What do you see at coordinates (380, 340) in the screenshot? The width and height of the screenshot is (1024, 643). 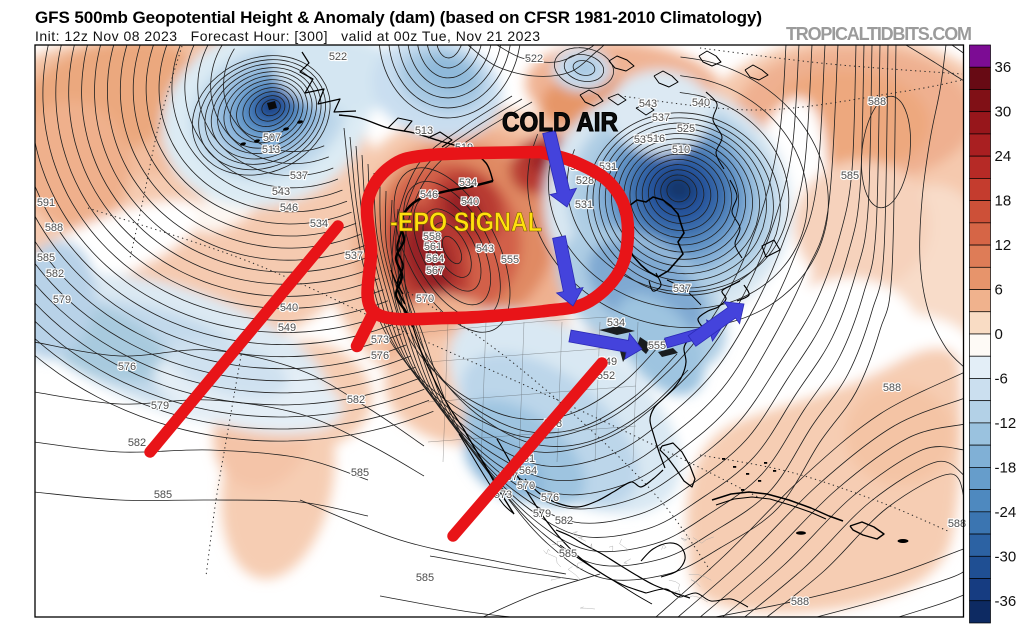 I see `svg-text: 573` at bounding box center [380, 340].